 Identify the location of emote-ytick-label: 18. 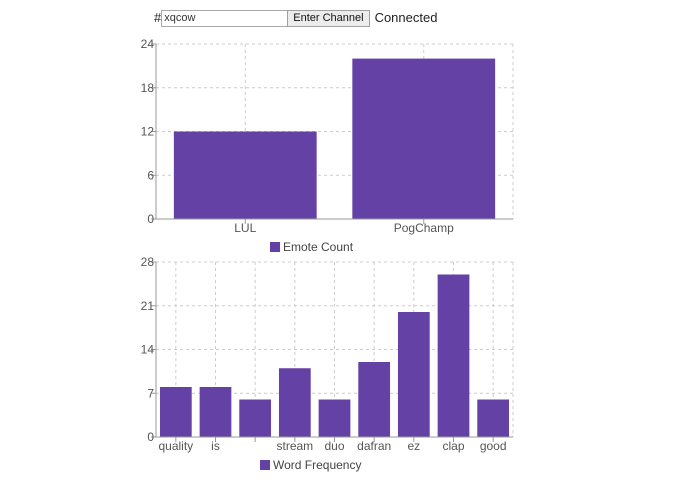
(148, 88).